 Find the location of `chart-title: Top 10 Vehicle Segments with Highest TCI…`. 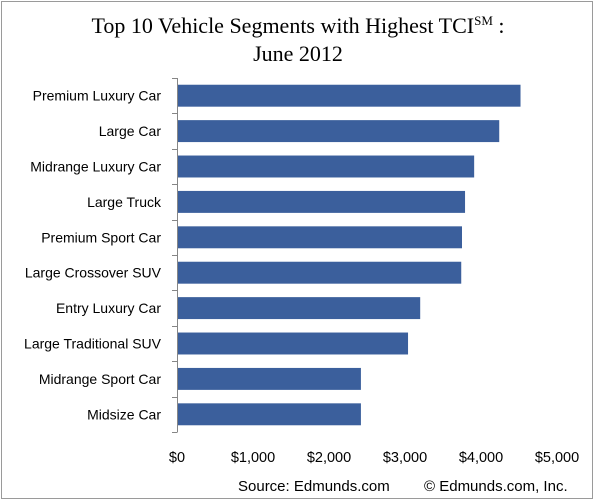

chart-title: Top 10 Vehicle Segments with Highest TCI… is located at coordinates (298, 40).